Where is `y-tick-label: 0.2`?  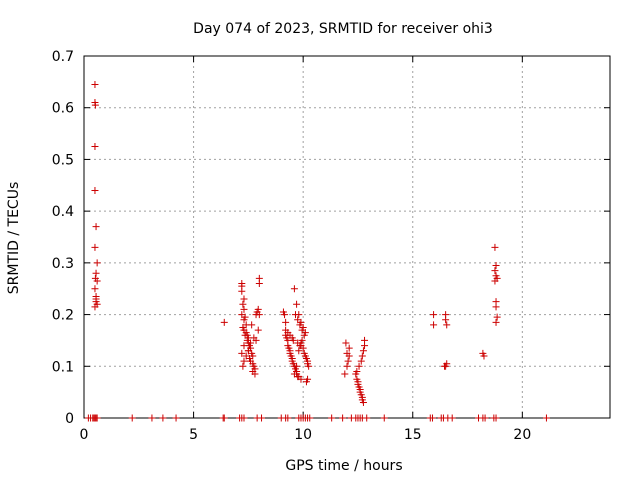 y-tick-label: 0.2 is located at coordinates (63, 316).